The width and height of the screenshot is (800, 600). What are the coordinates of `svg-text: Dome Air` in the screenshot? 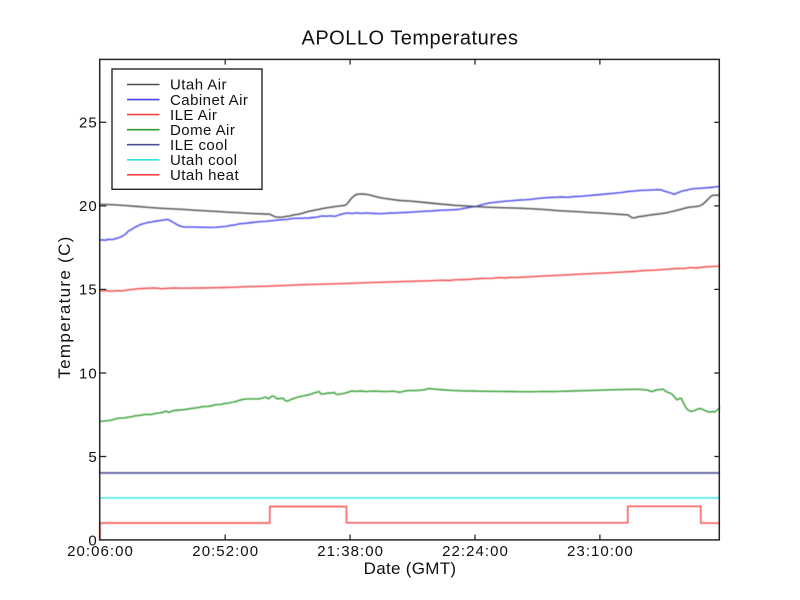 It's located at (202, 130).